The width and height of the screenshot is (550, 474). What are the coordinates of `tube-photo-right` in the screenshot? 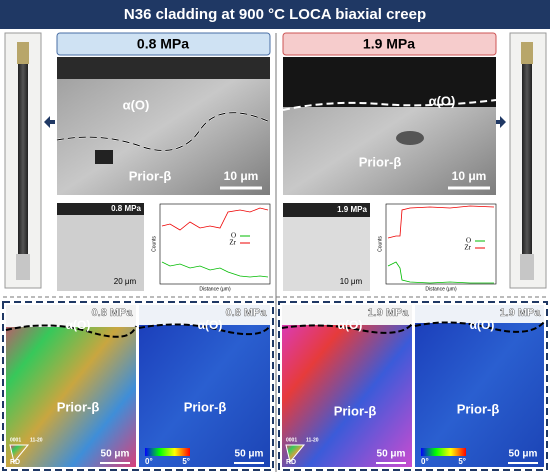 It's located at (528, 160).